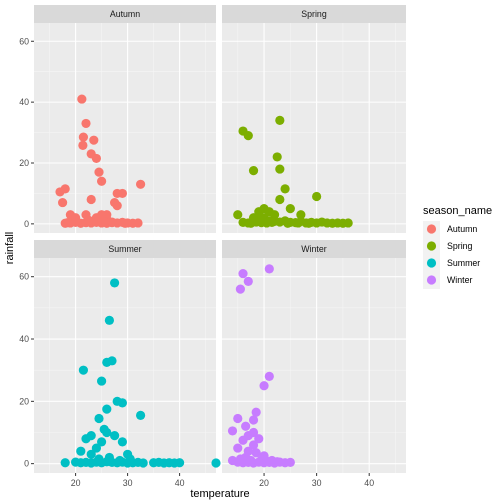 This screenshot has height=504, width=504. I want to click on legend-key-summer, so click(431, 263).